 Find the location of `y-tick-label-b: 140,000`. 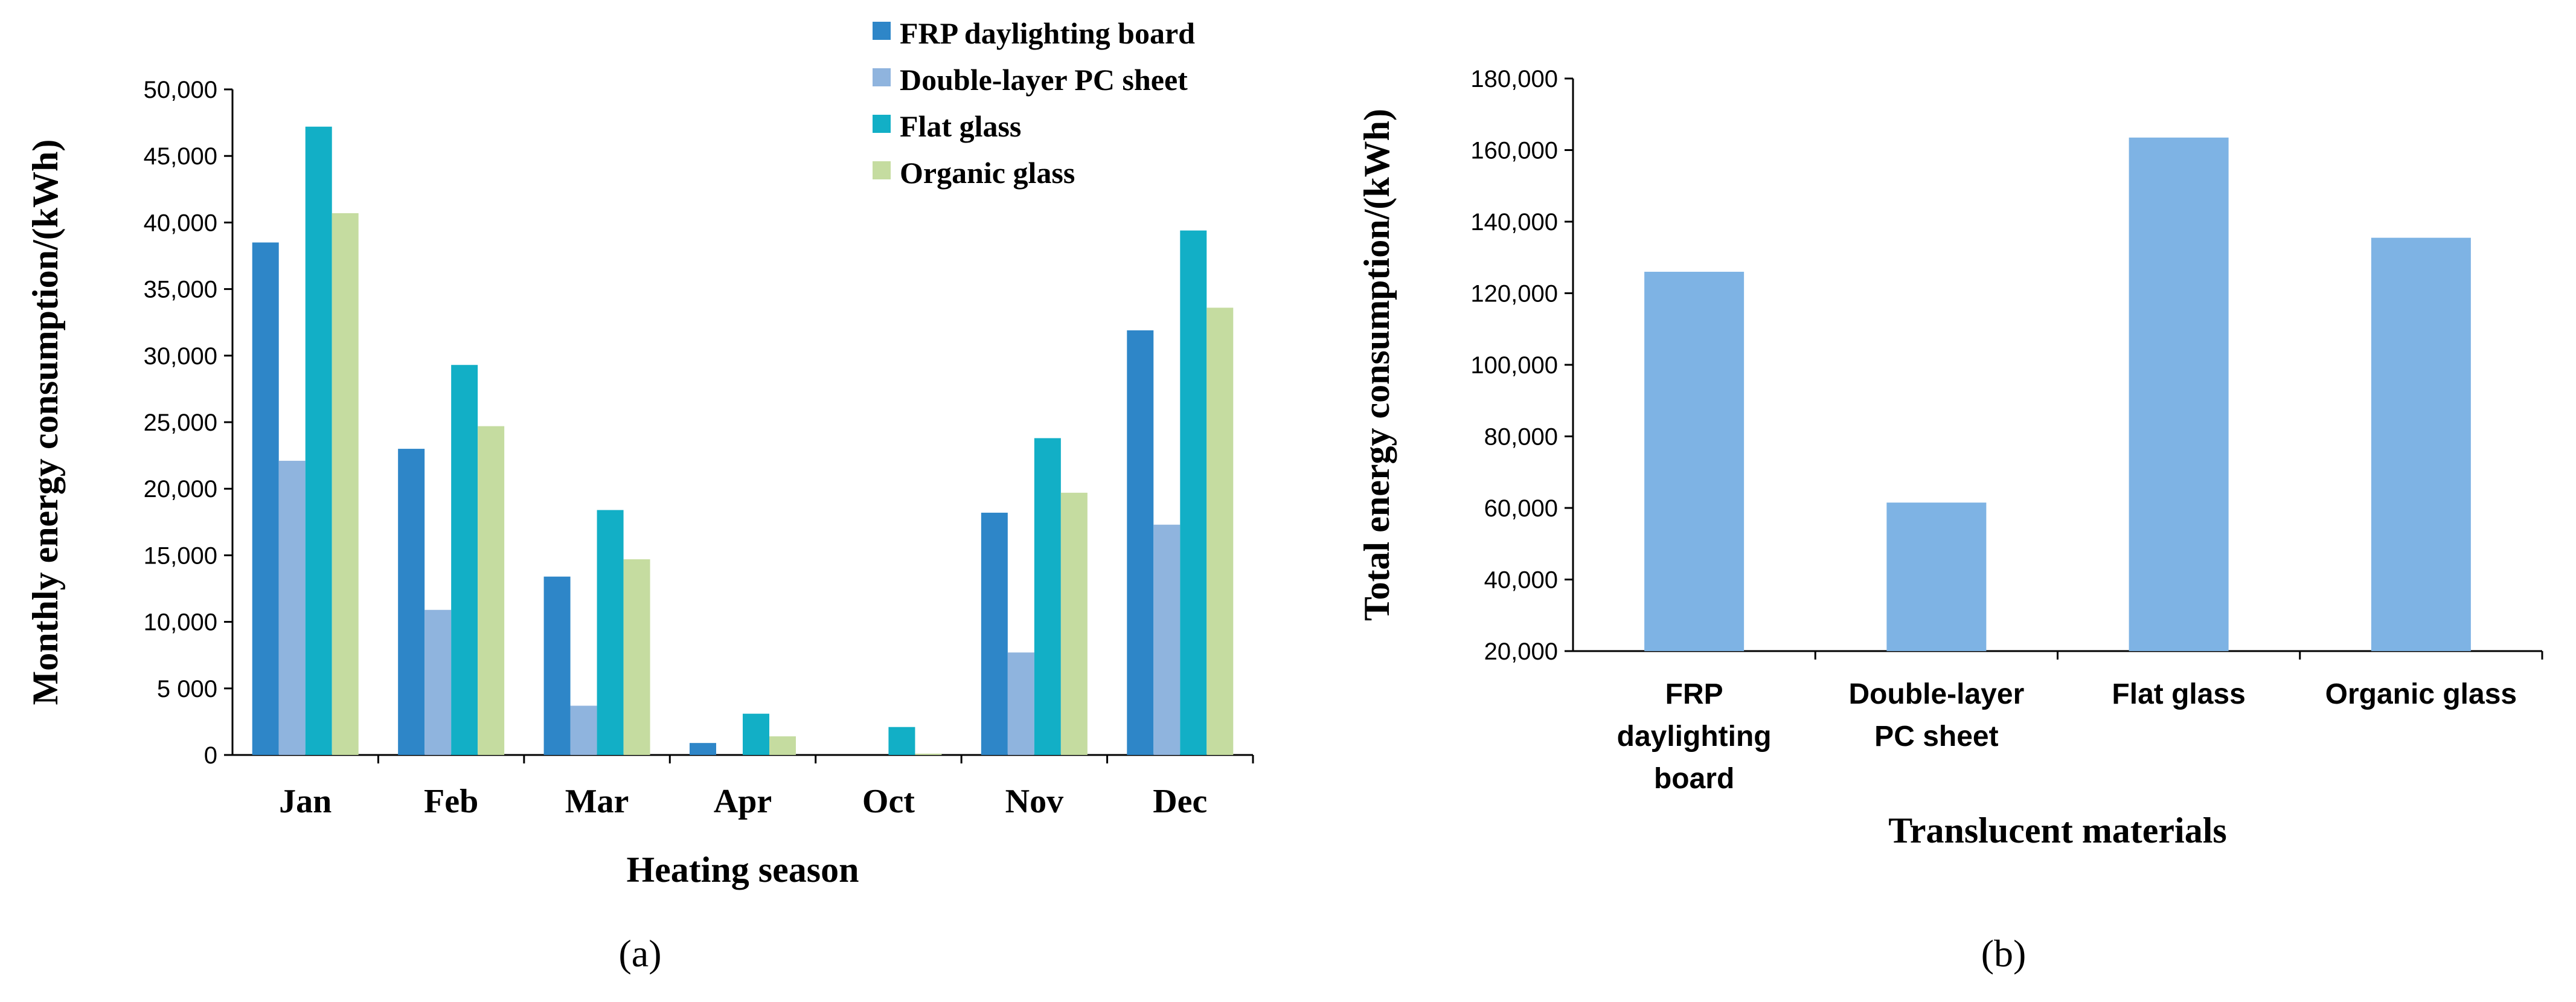

y-tick-label-b: 140,000 is located at coordinates (1514, 222).